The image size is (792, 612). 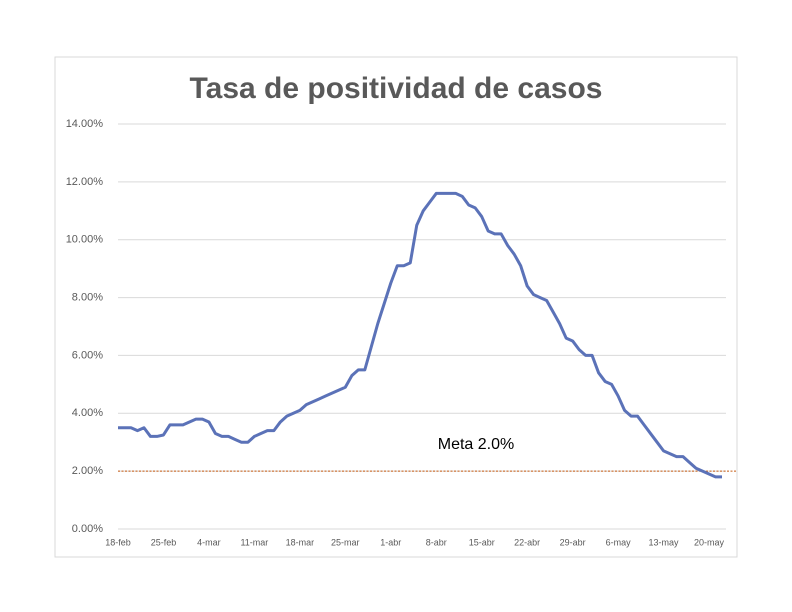 What do you see at coordinates (85, 182) in the screenshot?
I see `y-tick-label: 12.00%` at bounding box center [85, 182].